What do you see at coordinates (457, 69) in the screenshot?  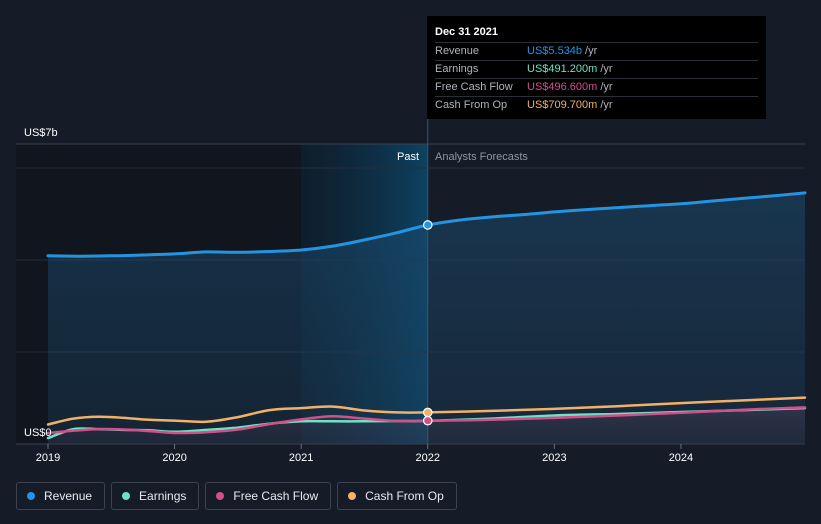 I see `tooltip-row-label: Earnings` at bounding box center [457, 69].